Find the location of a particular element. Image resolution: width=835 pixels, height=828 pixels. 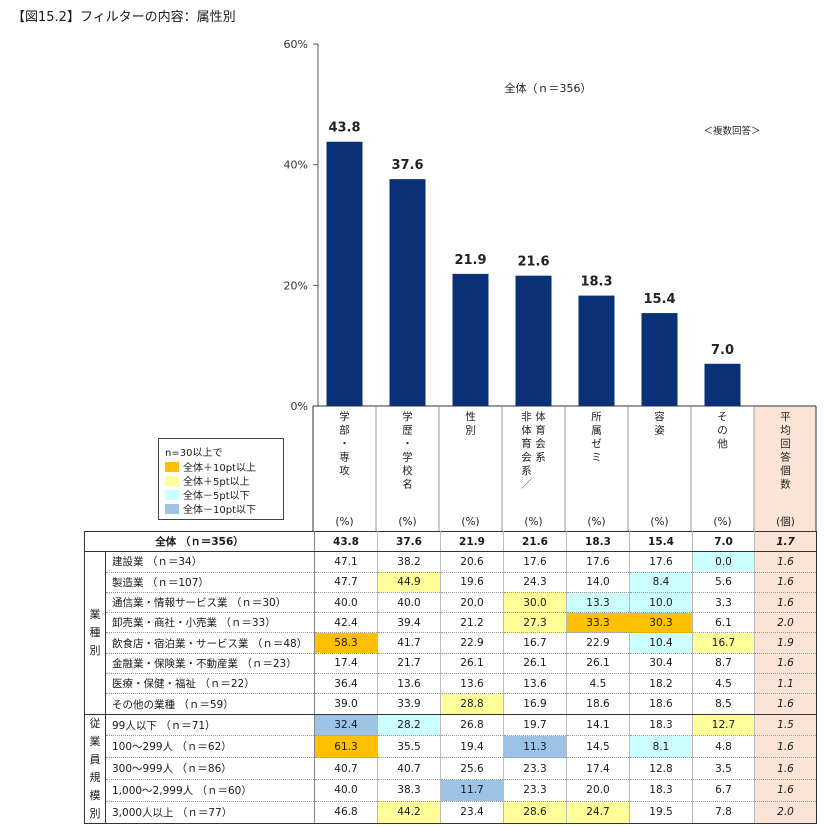

value-cell: 4.8 is located at coordinates (723, 747).